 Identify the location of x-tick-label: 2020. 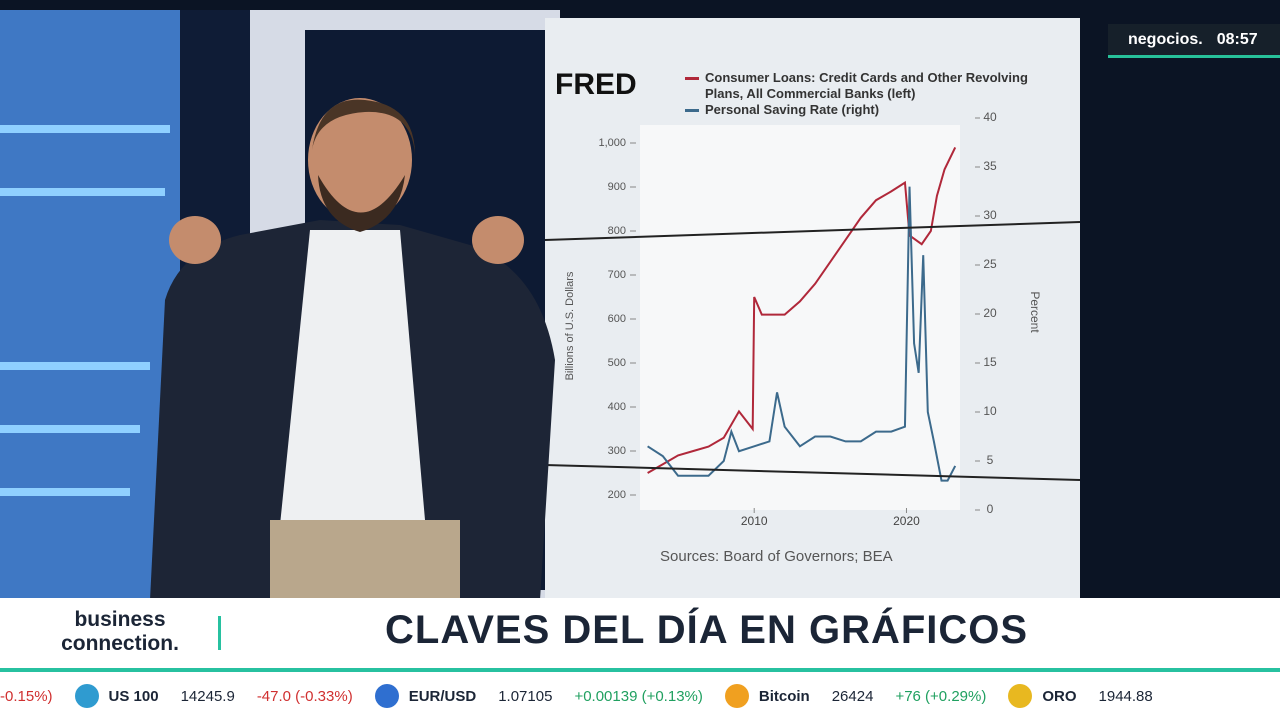
(906, 521).